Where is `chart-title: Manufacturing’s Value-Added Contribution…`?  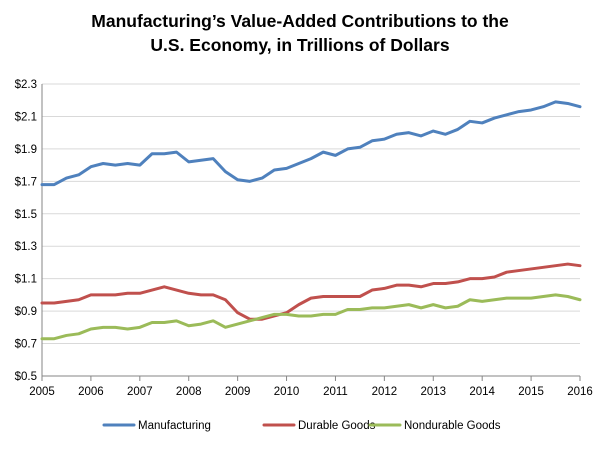 chart-title: Manufacturing’s Value-Added Contribution… is located at coordinates (300, 33).